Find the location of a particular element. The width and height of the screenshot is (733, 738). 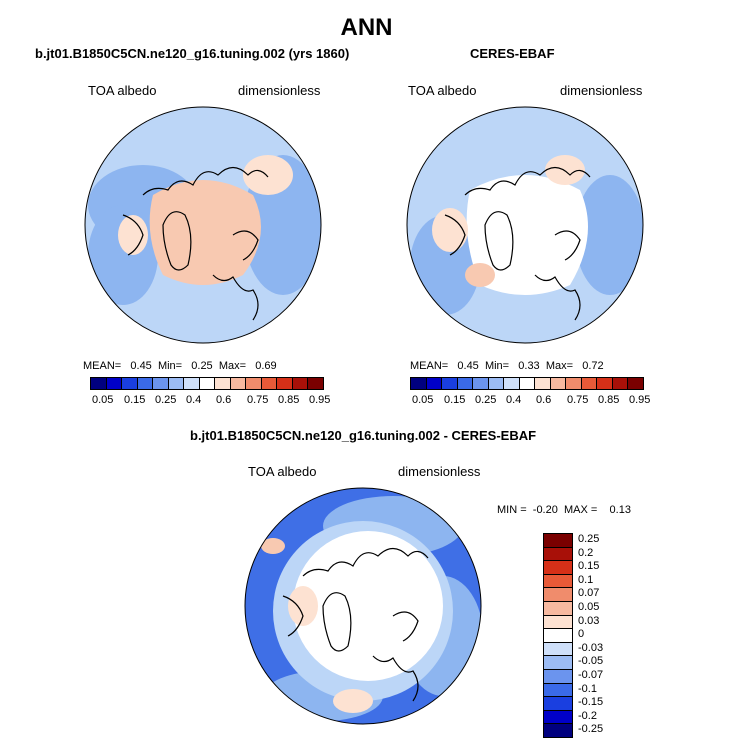

diff-colorbar is located at coordinates (558, 635).